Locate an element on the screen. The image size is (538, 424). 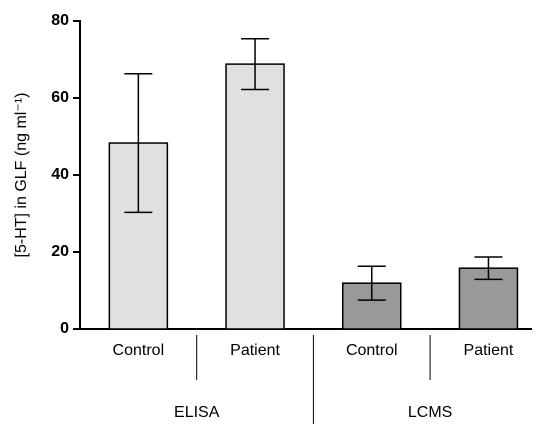
y-tick-label: 80 is located at coordinates (60, 20).